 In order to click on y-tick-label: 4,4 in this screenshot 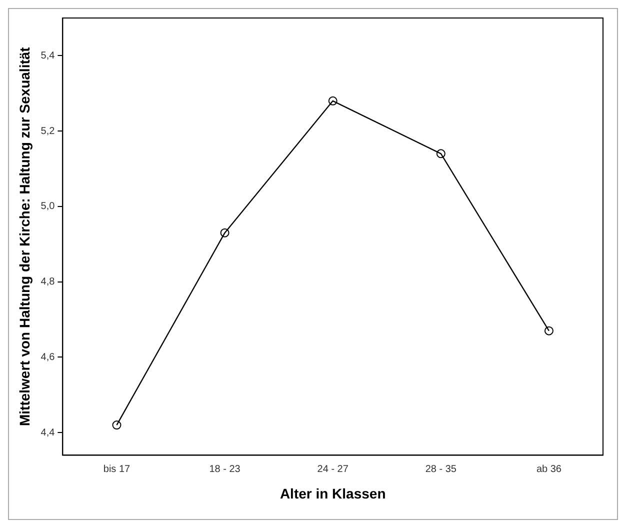, I will do `click(48, 432)`.